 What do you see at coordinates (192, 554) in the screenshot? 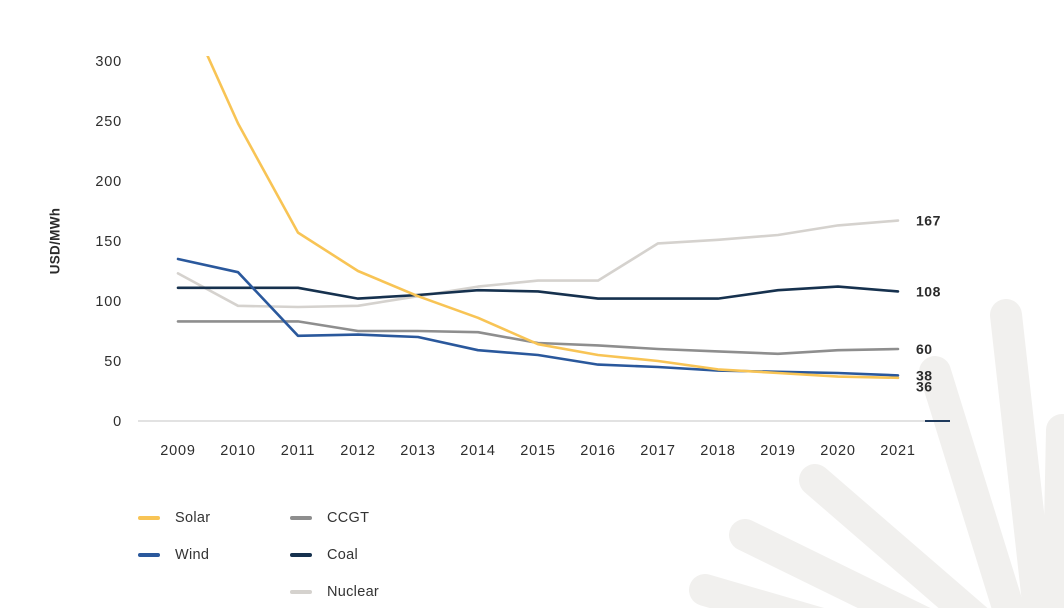
I see `legend-label: Wind` at bounding box center [192, 554].